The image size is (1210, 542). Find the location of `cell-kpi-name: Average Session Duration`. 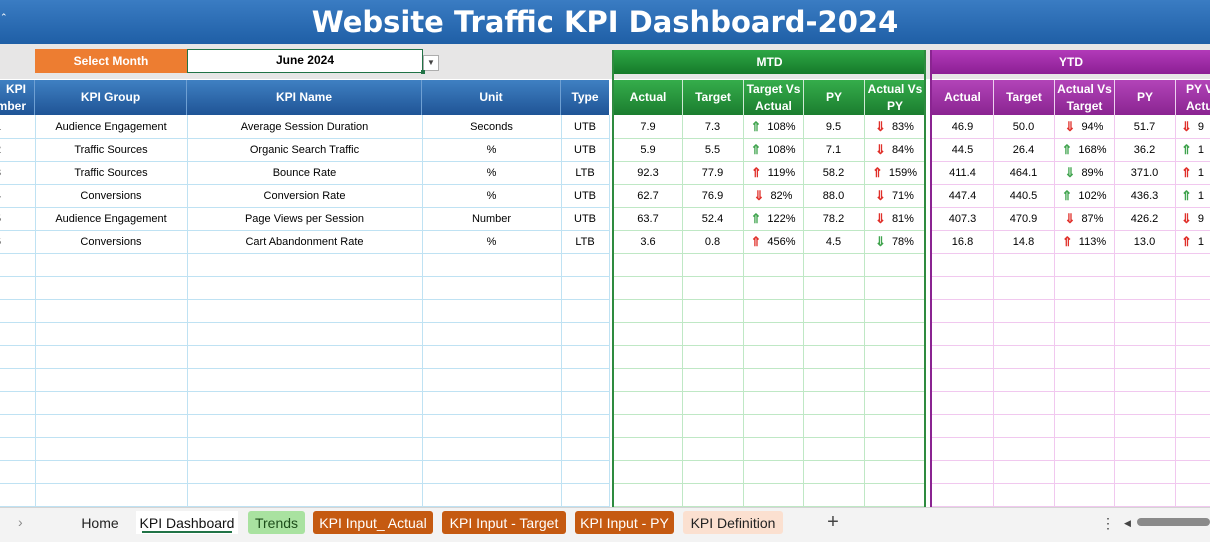

cell-kpi-name: Average Session Duration is located at coordinates (304, 126).